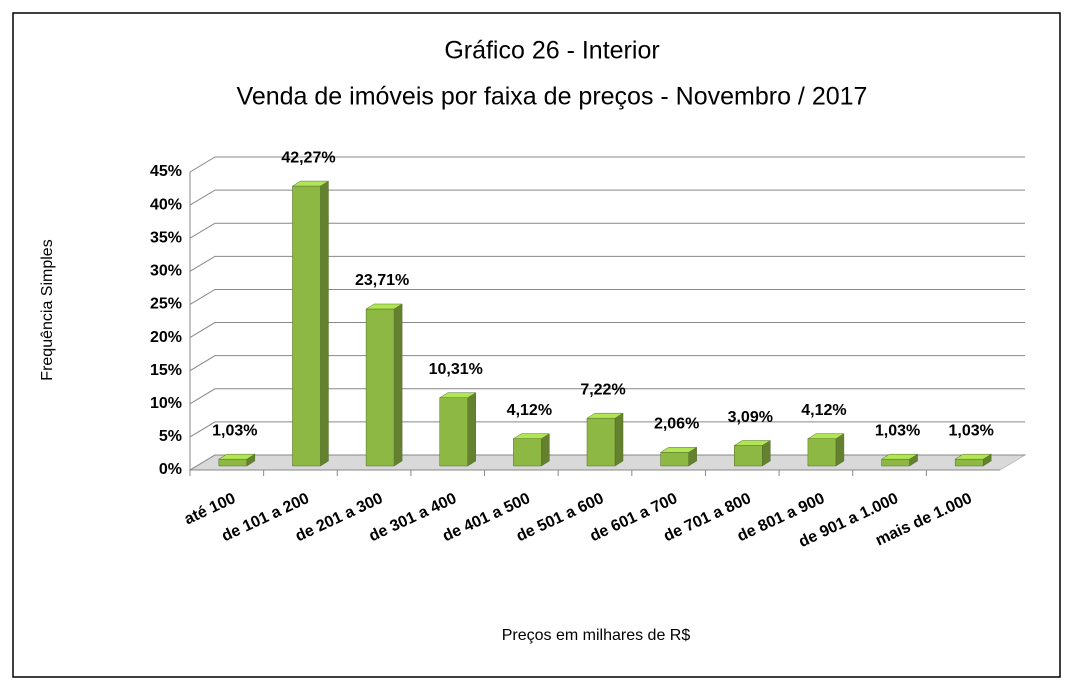 The height and width of the screenshot is (681, 1073). Describe the element at coordinates (596, 635) in the screenshot. I see `x-axis-title: Preços em milhares de R$` at that location.